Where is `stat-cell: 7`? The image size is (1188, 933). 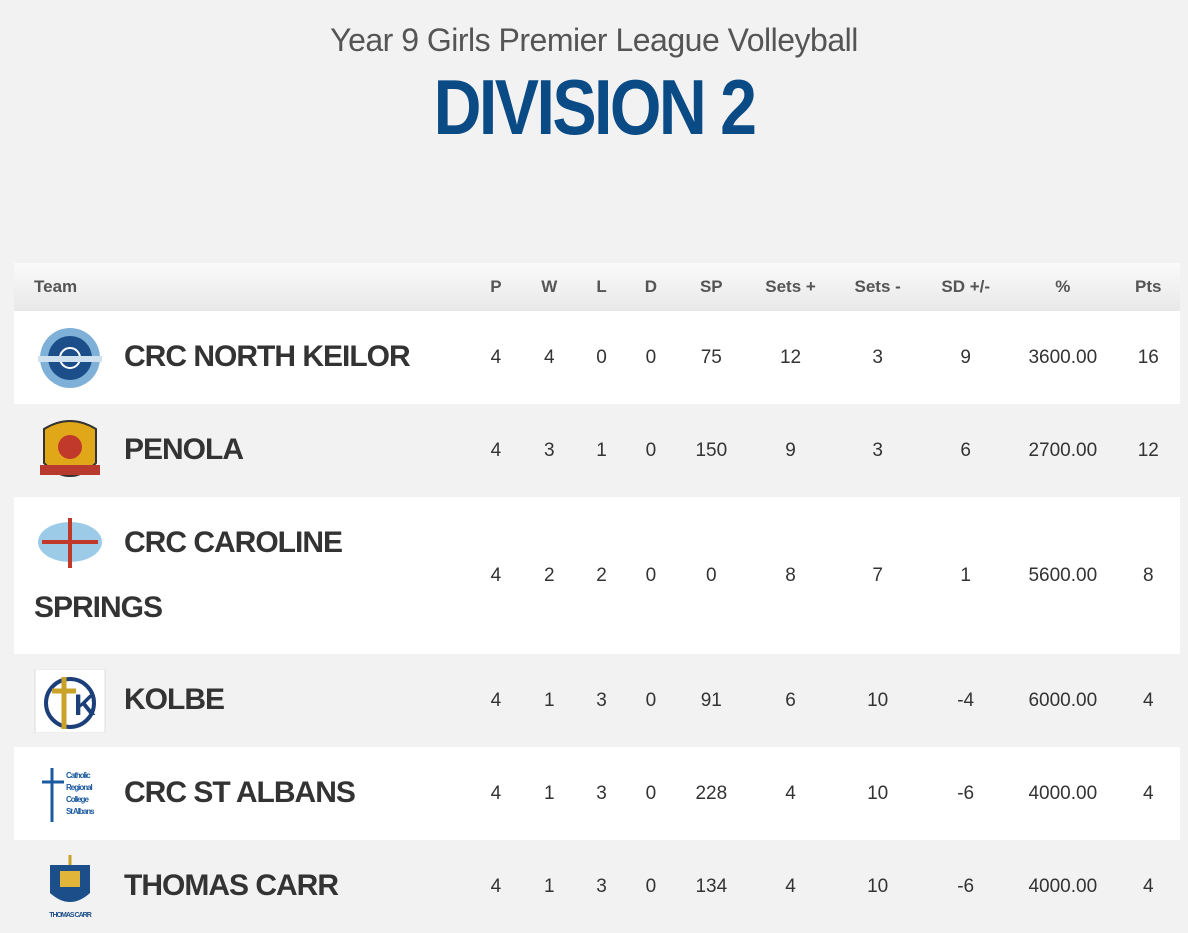
stat-cell: 7 is located at coordinates (878, 576).